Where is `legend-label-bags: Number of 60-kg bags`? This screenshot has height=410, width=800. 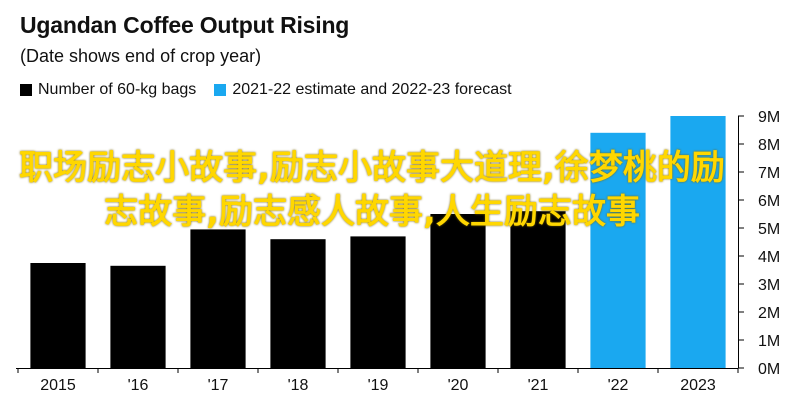 legend-label-bags: Number of 60-kg bags is located at coordinates (117, 89).